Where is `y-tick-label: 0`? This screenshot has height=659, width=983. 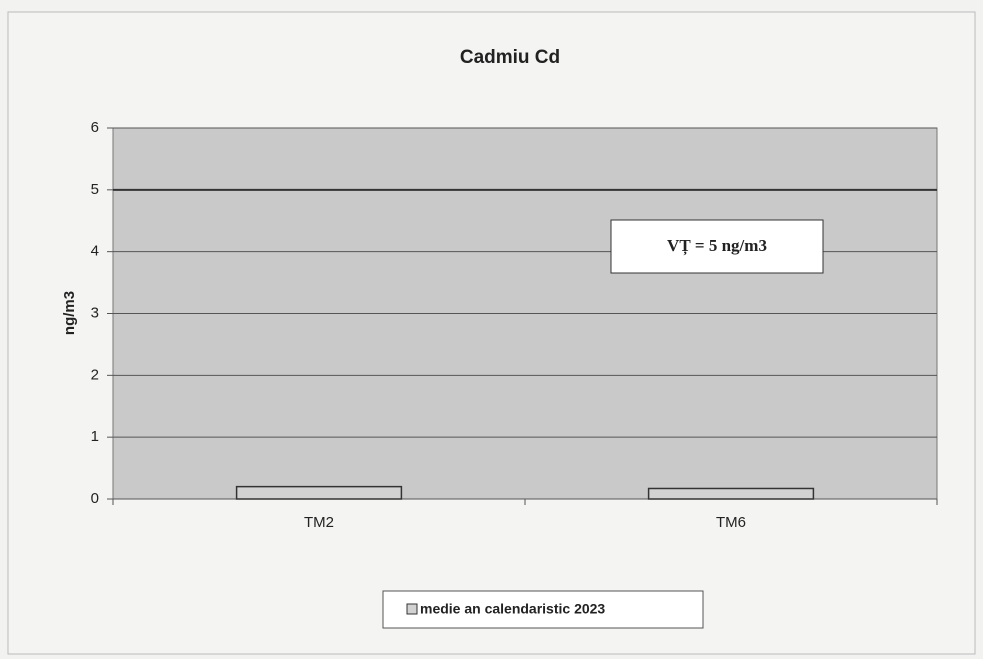
y-tick-label: 0 is located at coordinates (95, 498).